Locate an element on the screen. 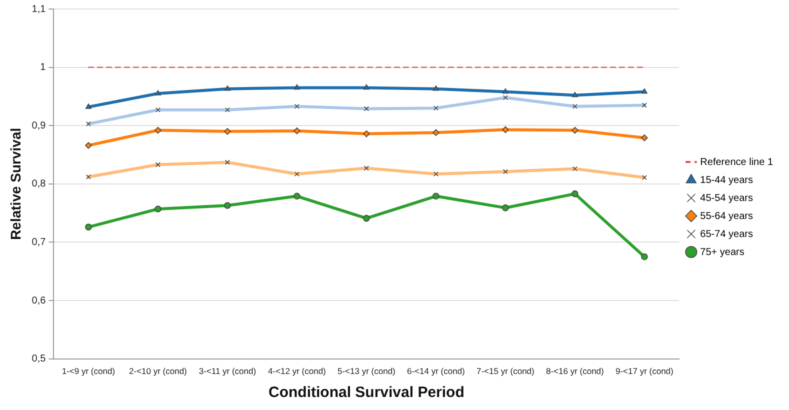  x-tick-label: 2-<10 yr (cond) is located at coordinates (158, 371).